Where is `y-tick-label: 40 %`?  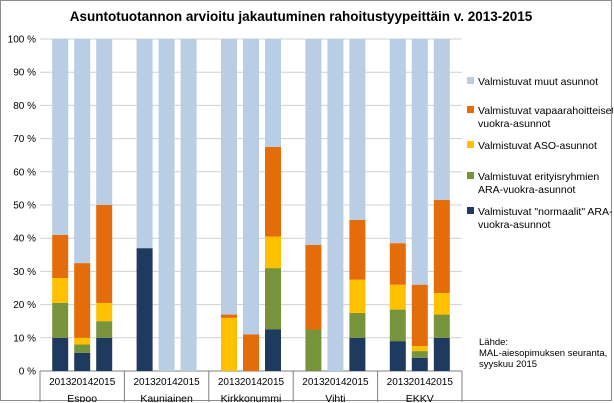
y-tick-label: 40 % is located at coordinates (24, 239).